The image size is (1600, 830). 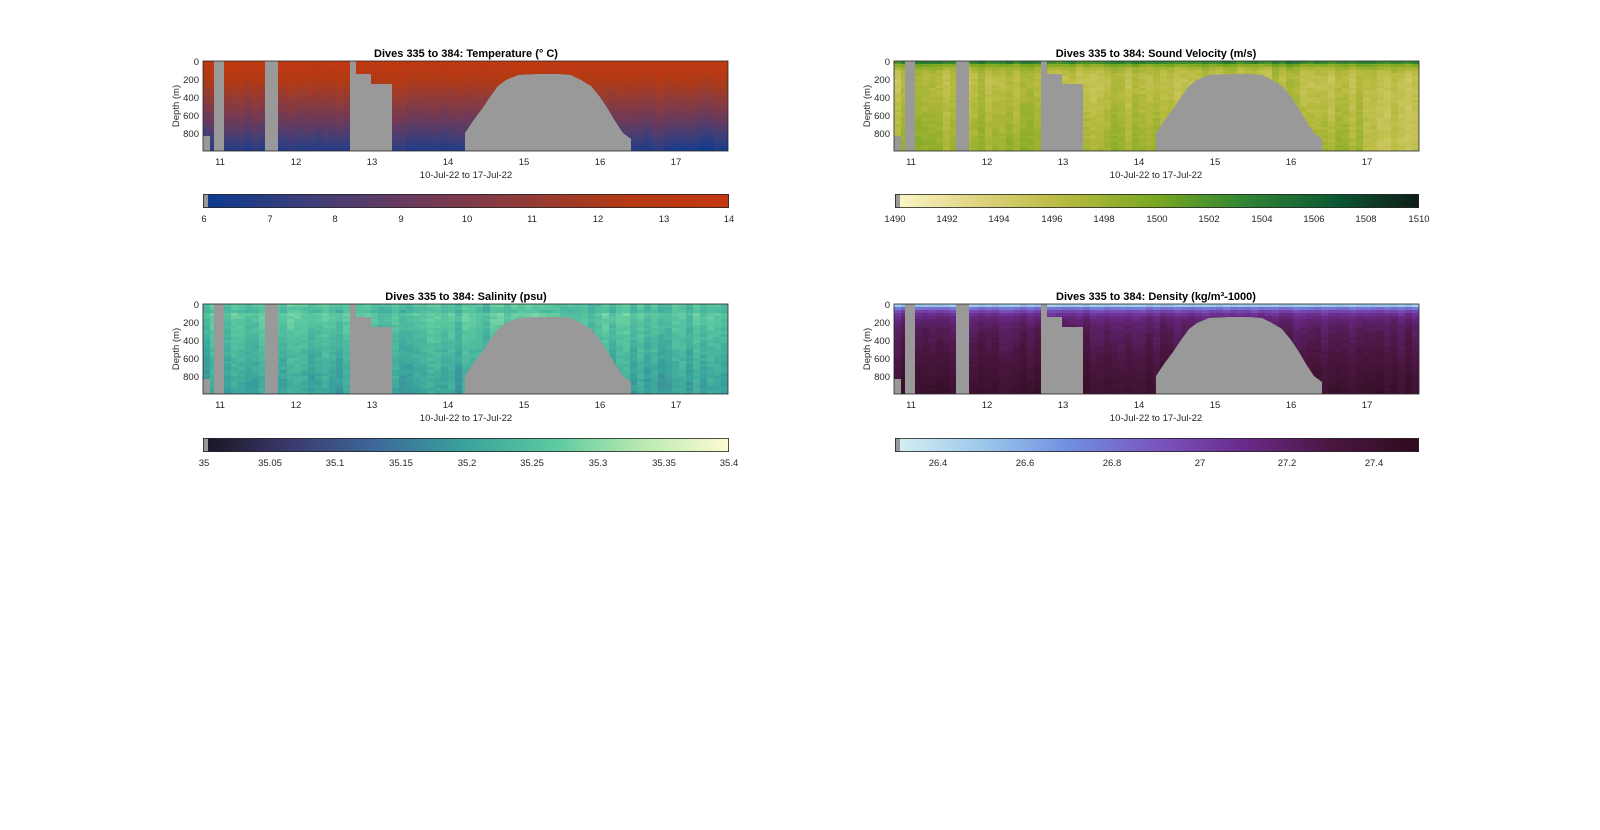 What do you see at coordinates (987, 162) in the screenshot?
I see `x-tick-label: 12` at bounding box center [987, 162].